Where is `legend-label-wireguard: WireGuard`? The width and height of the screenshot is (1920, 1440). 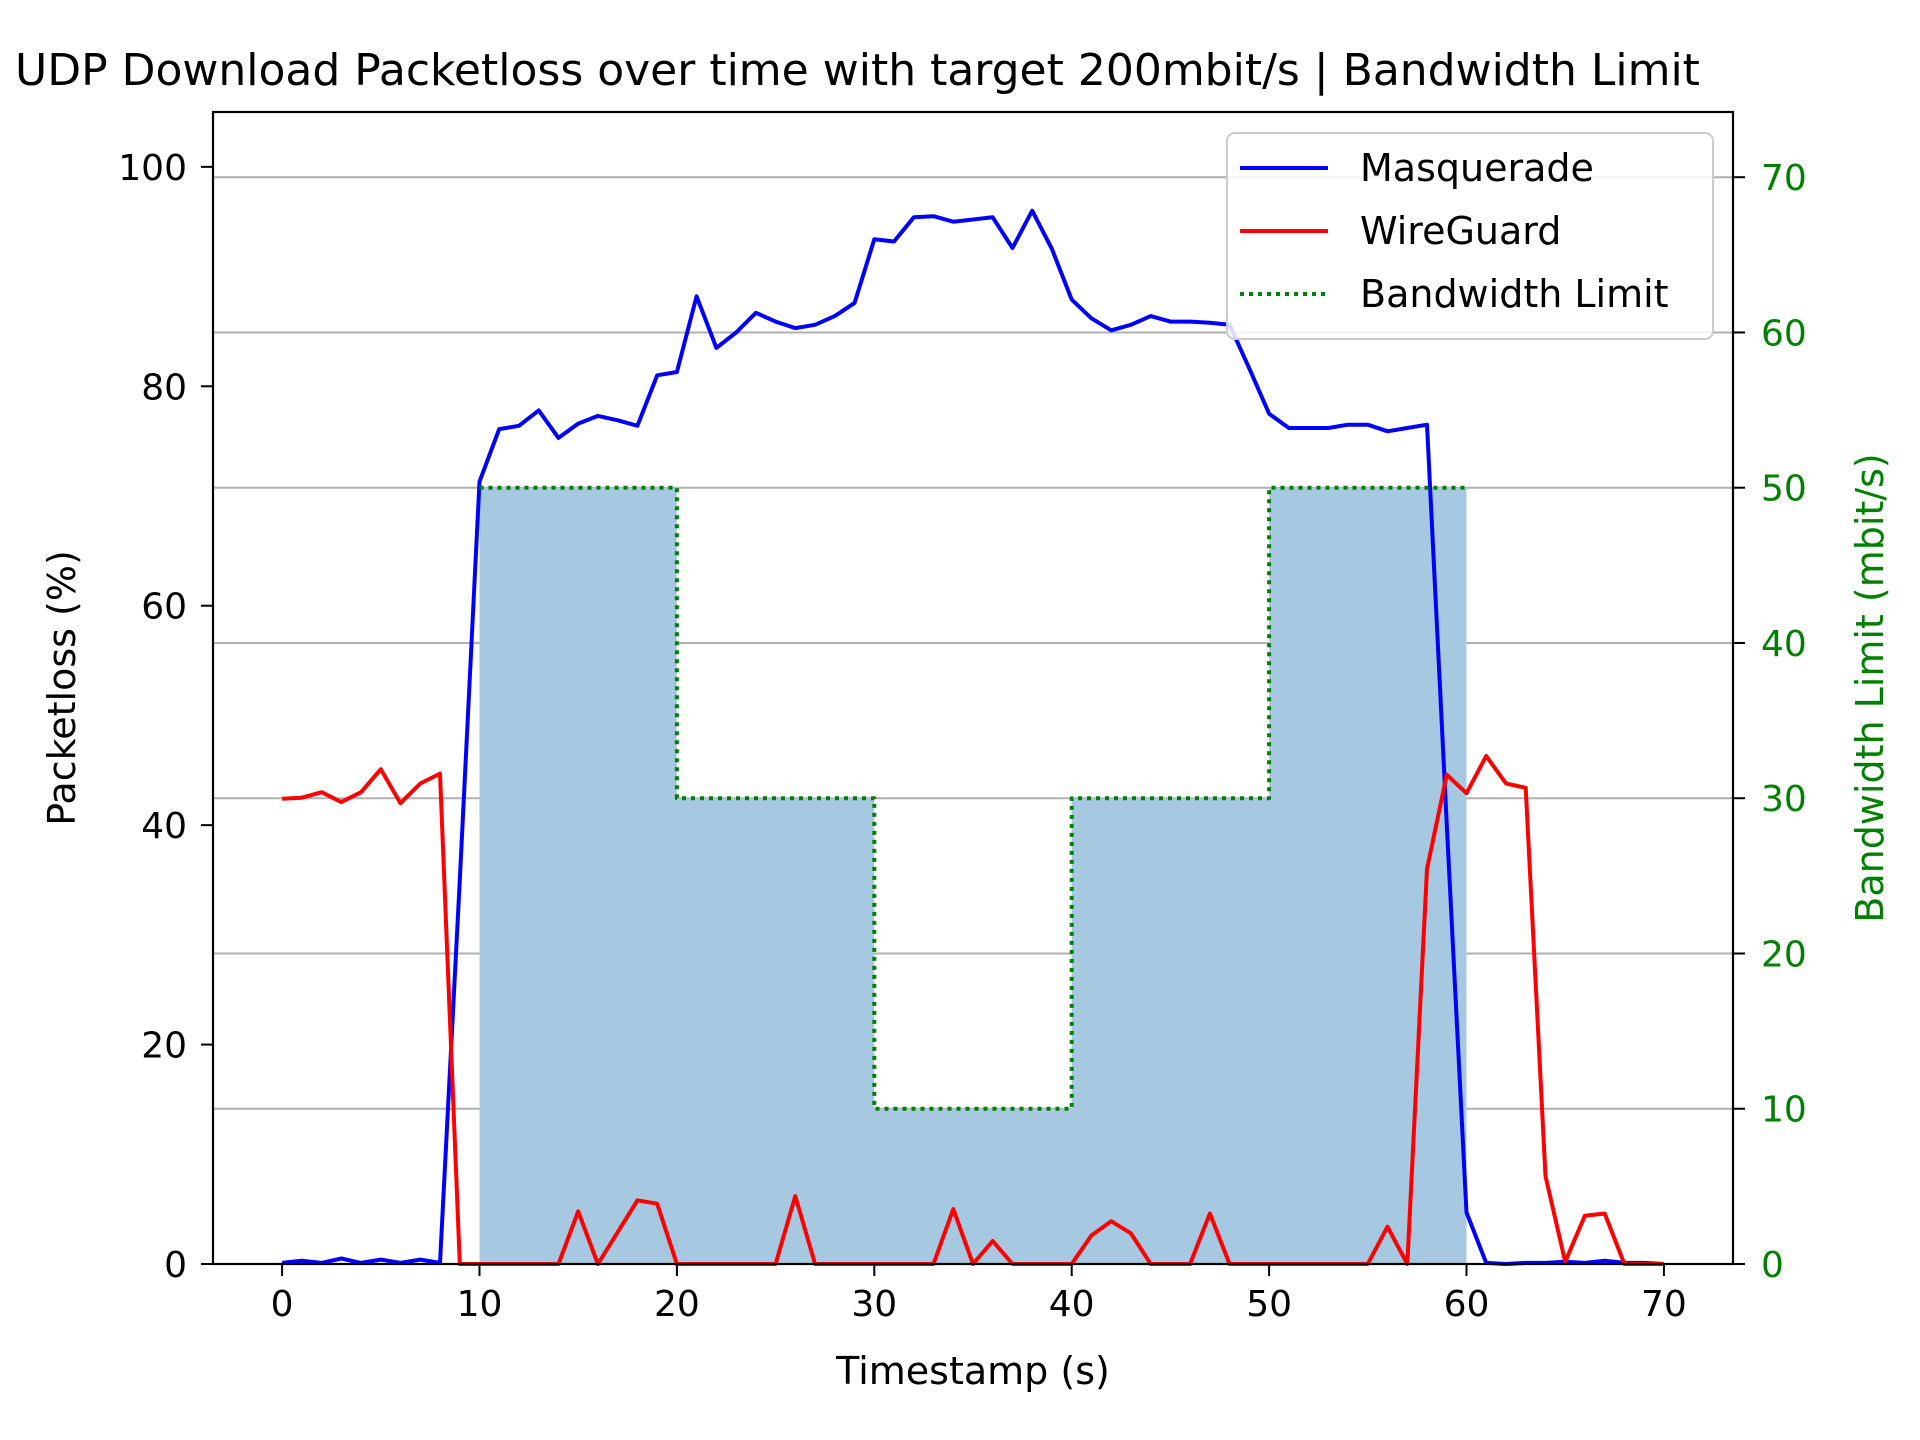 legend-label-wireguard: WireGuard is located at coordinates (1460, 231).